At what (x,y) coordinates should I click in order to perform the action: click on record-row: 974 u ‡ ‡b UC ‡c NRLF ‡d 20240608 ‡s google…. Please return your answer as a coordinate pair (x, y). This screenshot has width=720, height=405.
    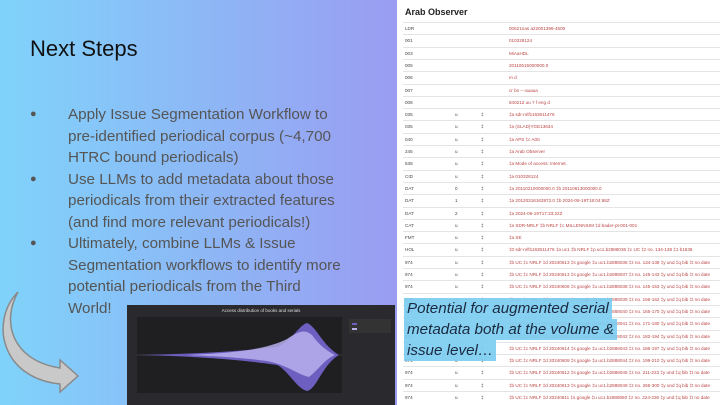
    Looking at the image, I should click on (561, 286).